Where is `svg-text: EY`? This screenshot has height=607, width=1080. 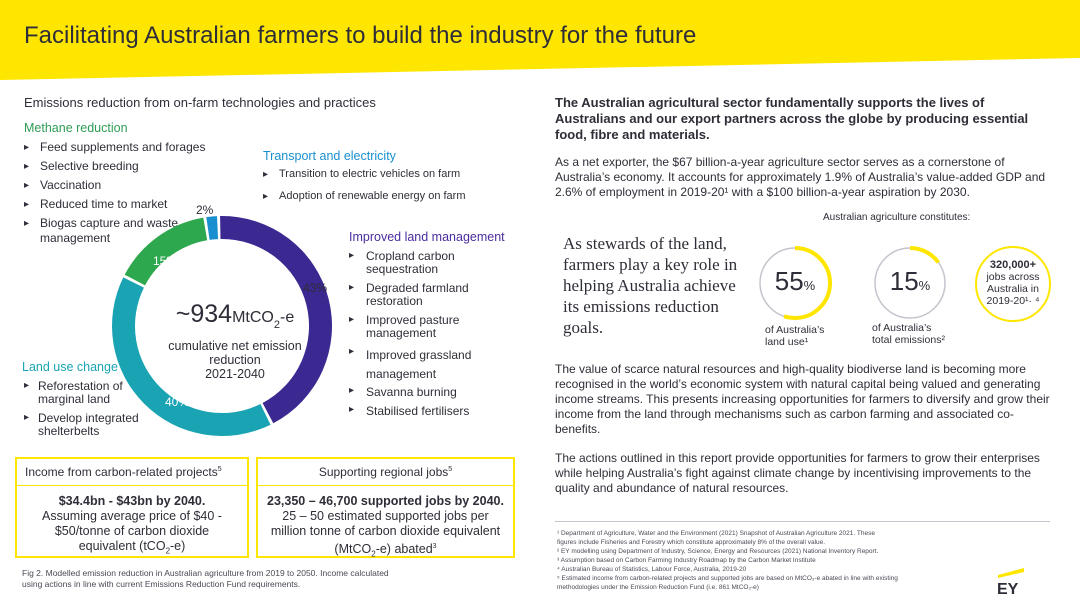
svg-text: EY is located at coordinates (1008, 588).